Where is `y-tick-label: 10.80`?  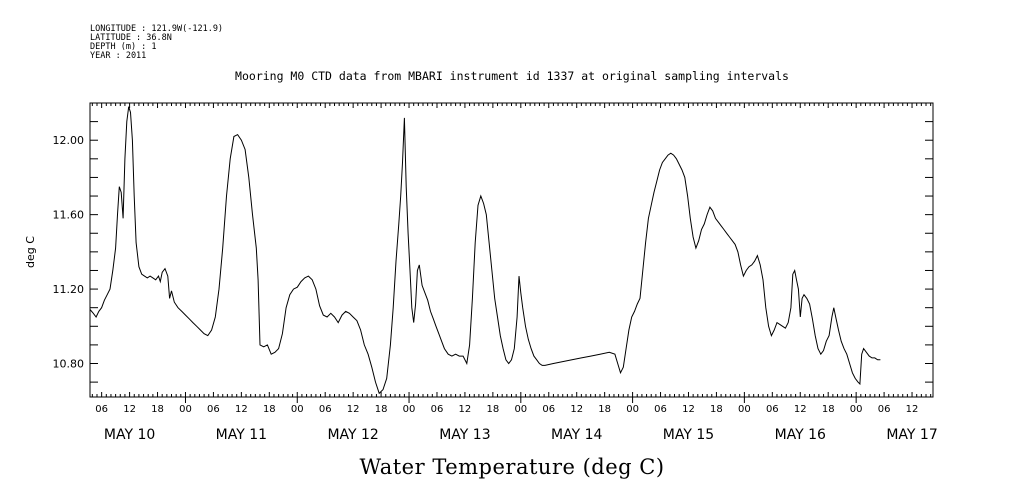
y-tick-label: 10.80 is located at coordinates (69, 364).